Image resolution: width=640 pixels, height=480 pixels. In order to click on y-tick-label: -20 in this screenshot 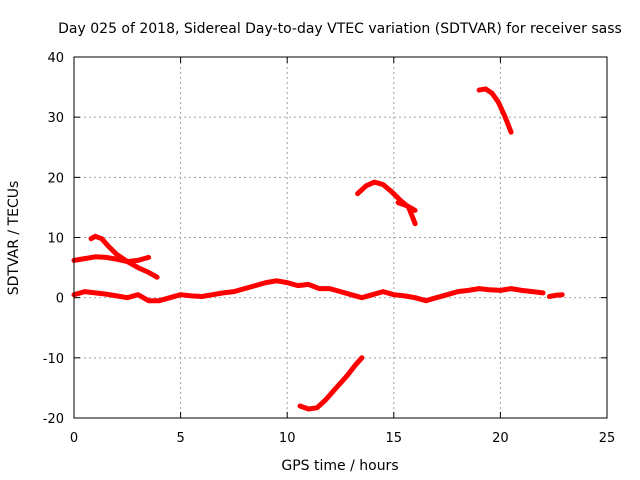, I will do `click(53, 419)`.